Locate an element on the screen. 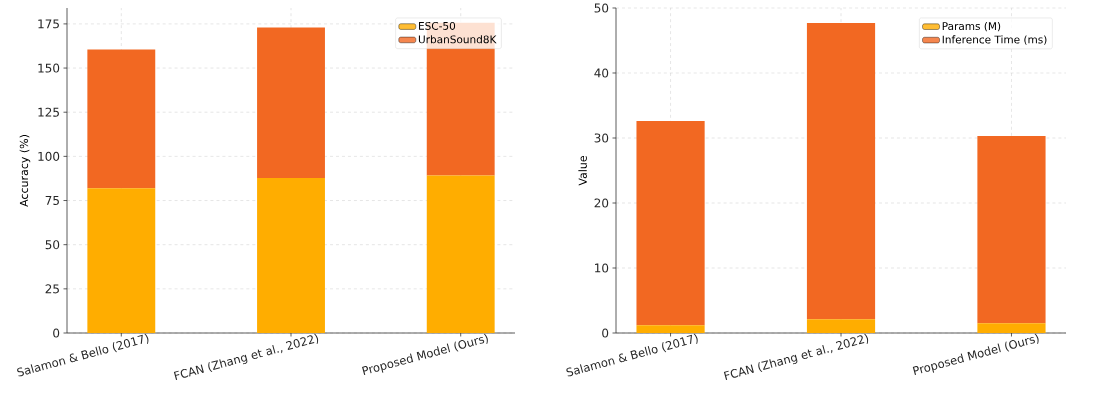  y-tick-label: 100 is located at coordinates (49, 156).